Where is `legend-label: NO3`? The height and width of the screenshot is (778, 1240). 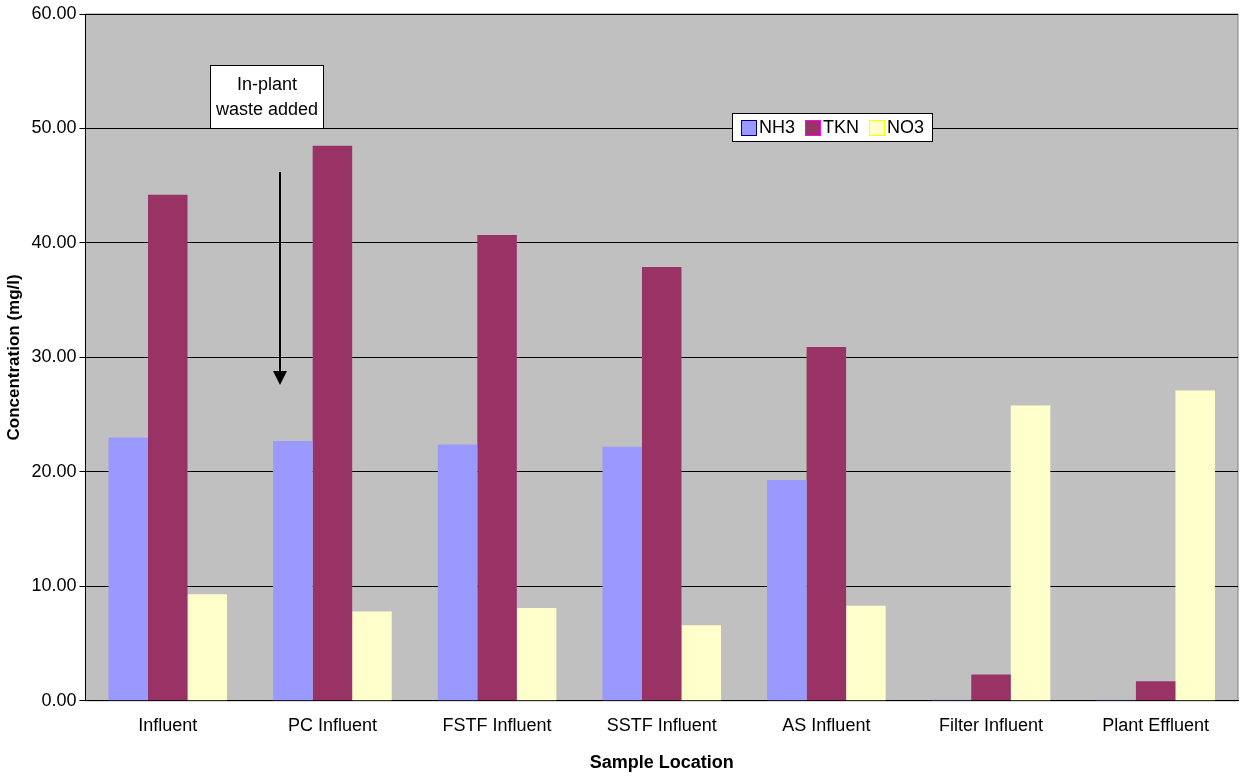
legend-label: NO3 is located at coordinates (906, 127).